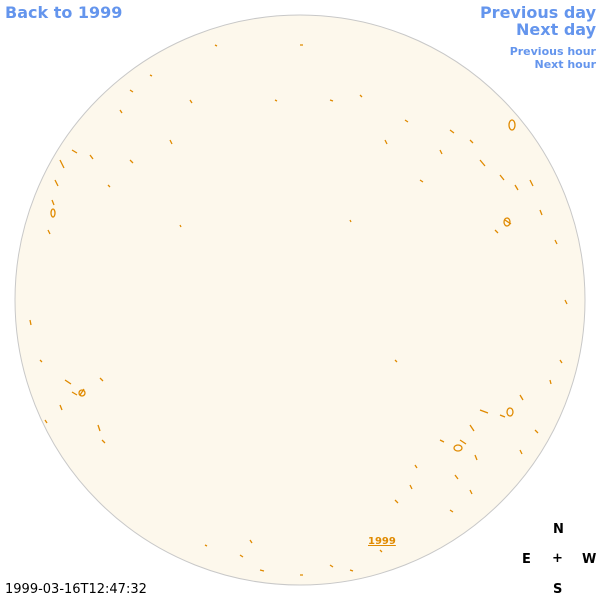 The height and width of the screenshot is (600, 600). What do you see at coordinates (556, 29) in the screenshot?
I see `next-day-link: Next day` at bounding box center [556, 29].